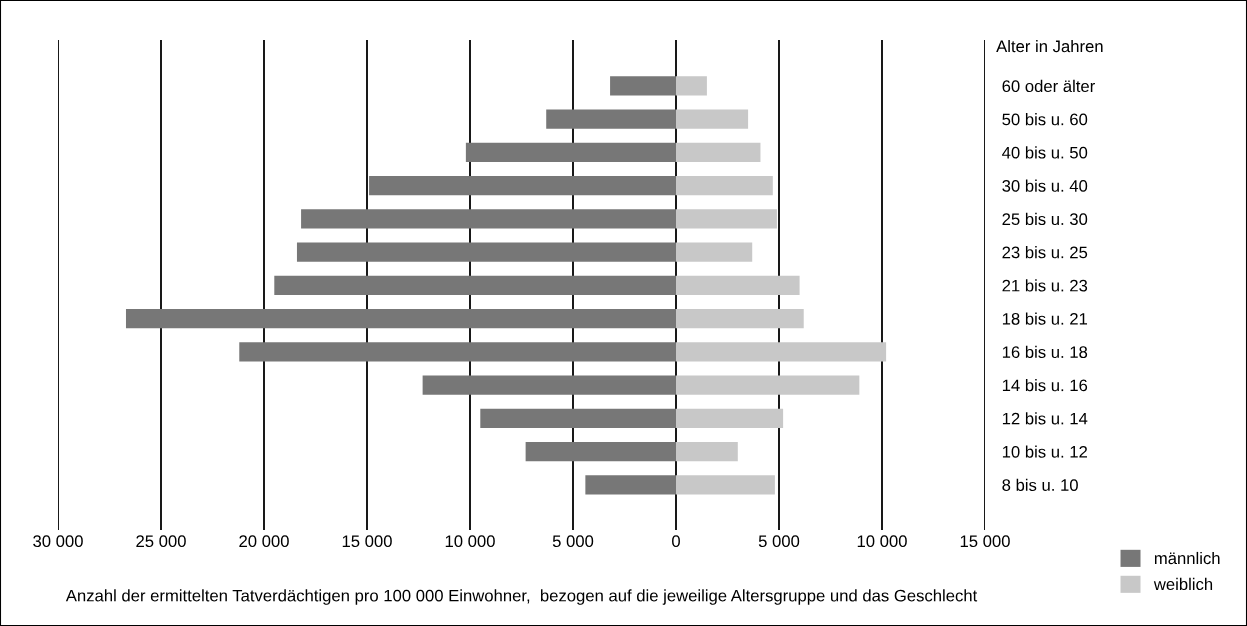 The width and height of the screenshot is (1247, 626). I want to click on y-tick-label: 21 bis u. 23, so click(1045, 285).